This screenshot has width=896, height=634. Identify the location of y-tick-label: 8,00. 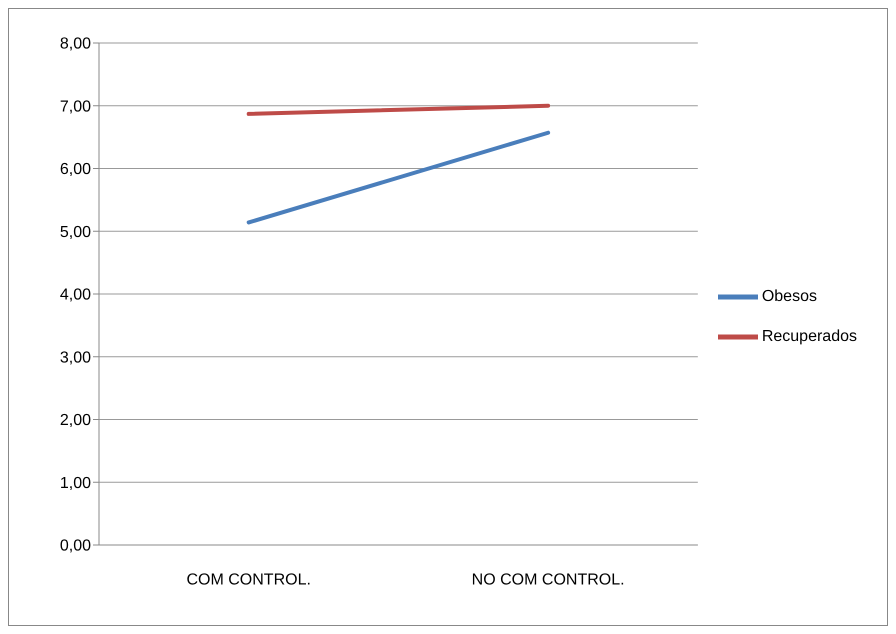
(76, 44).